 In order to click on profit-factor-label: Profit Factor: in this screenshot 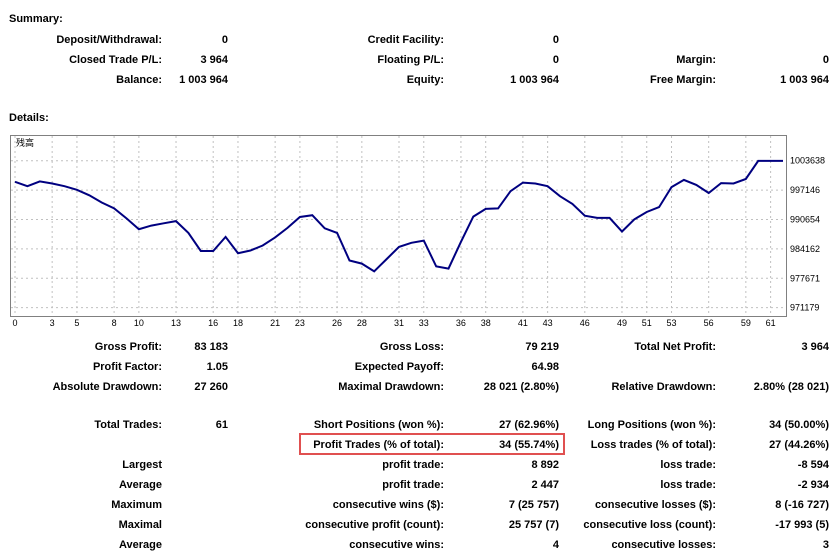, I will do `click(127, 367)`.